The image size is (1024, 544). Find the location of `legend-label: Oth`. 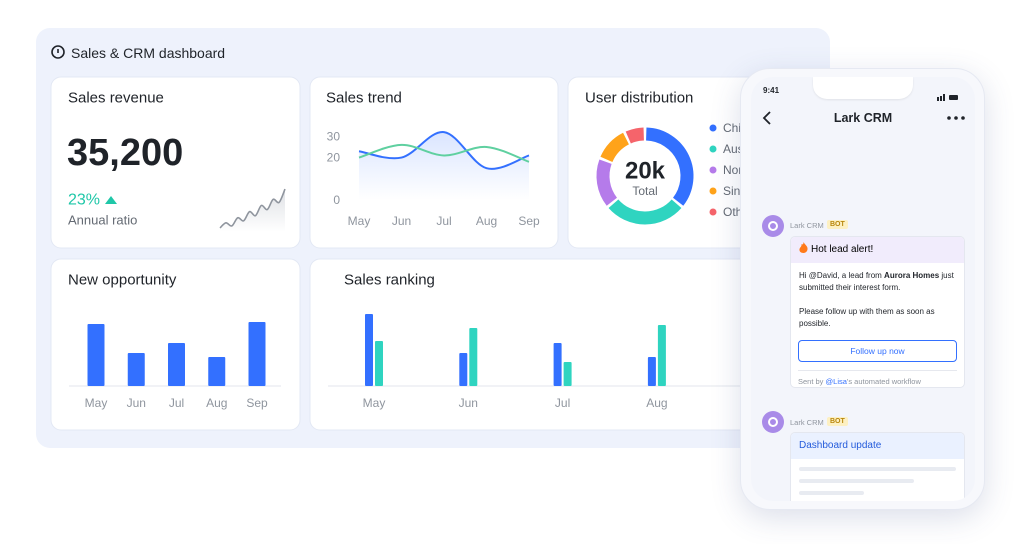

legend-label: Oth is located at coordinates (732, 212).